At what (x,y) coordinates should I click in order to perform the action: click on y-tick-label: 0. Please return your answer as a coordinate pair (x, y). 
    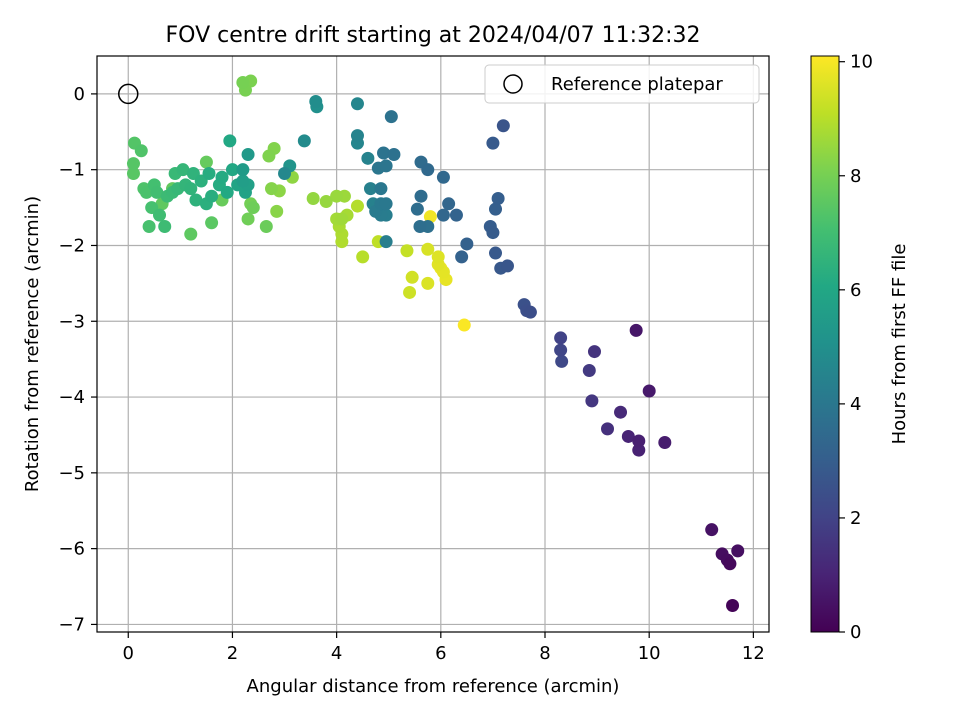
    Looking at the image, I should click on (79, 94).